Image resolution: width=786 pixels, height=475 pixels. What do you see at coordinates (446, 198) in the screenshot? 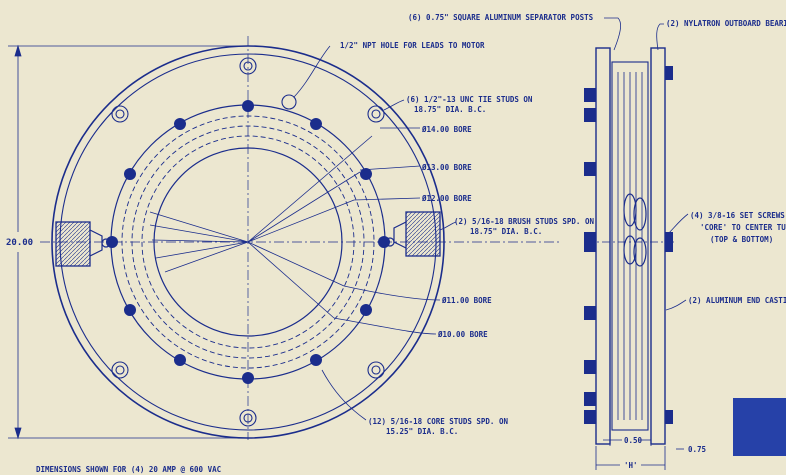
I see `bore-12-label: Ø12.00 BORE` at bounding box center [446, 198].